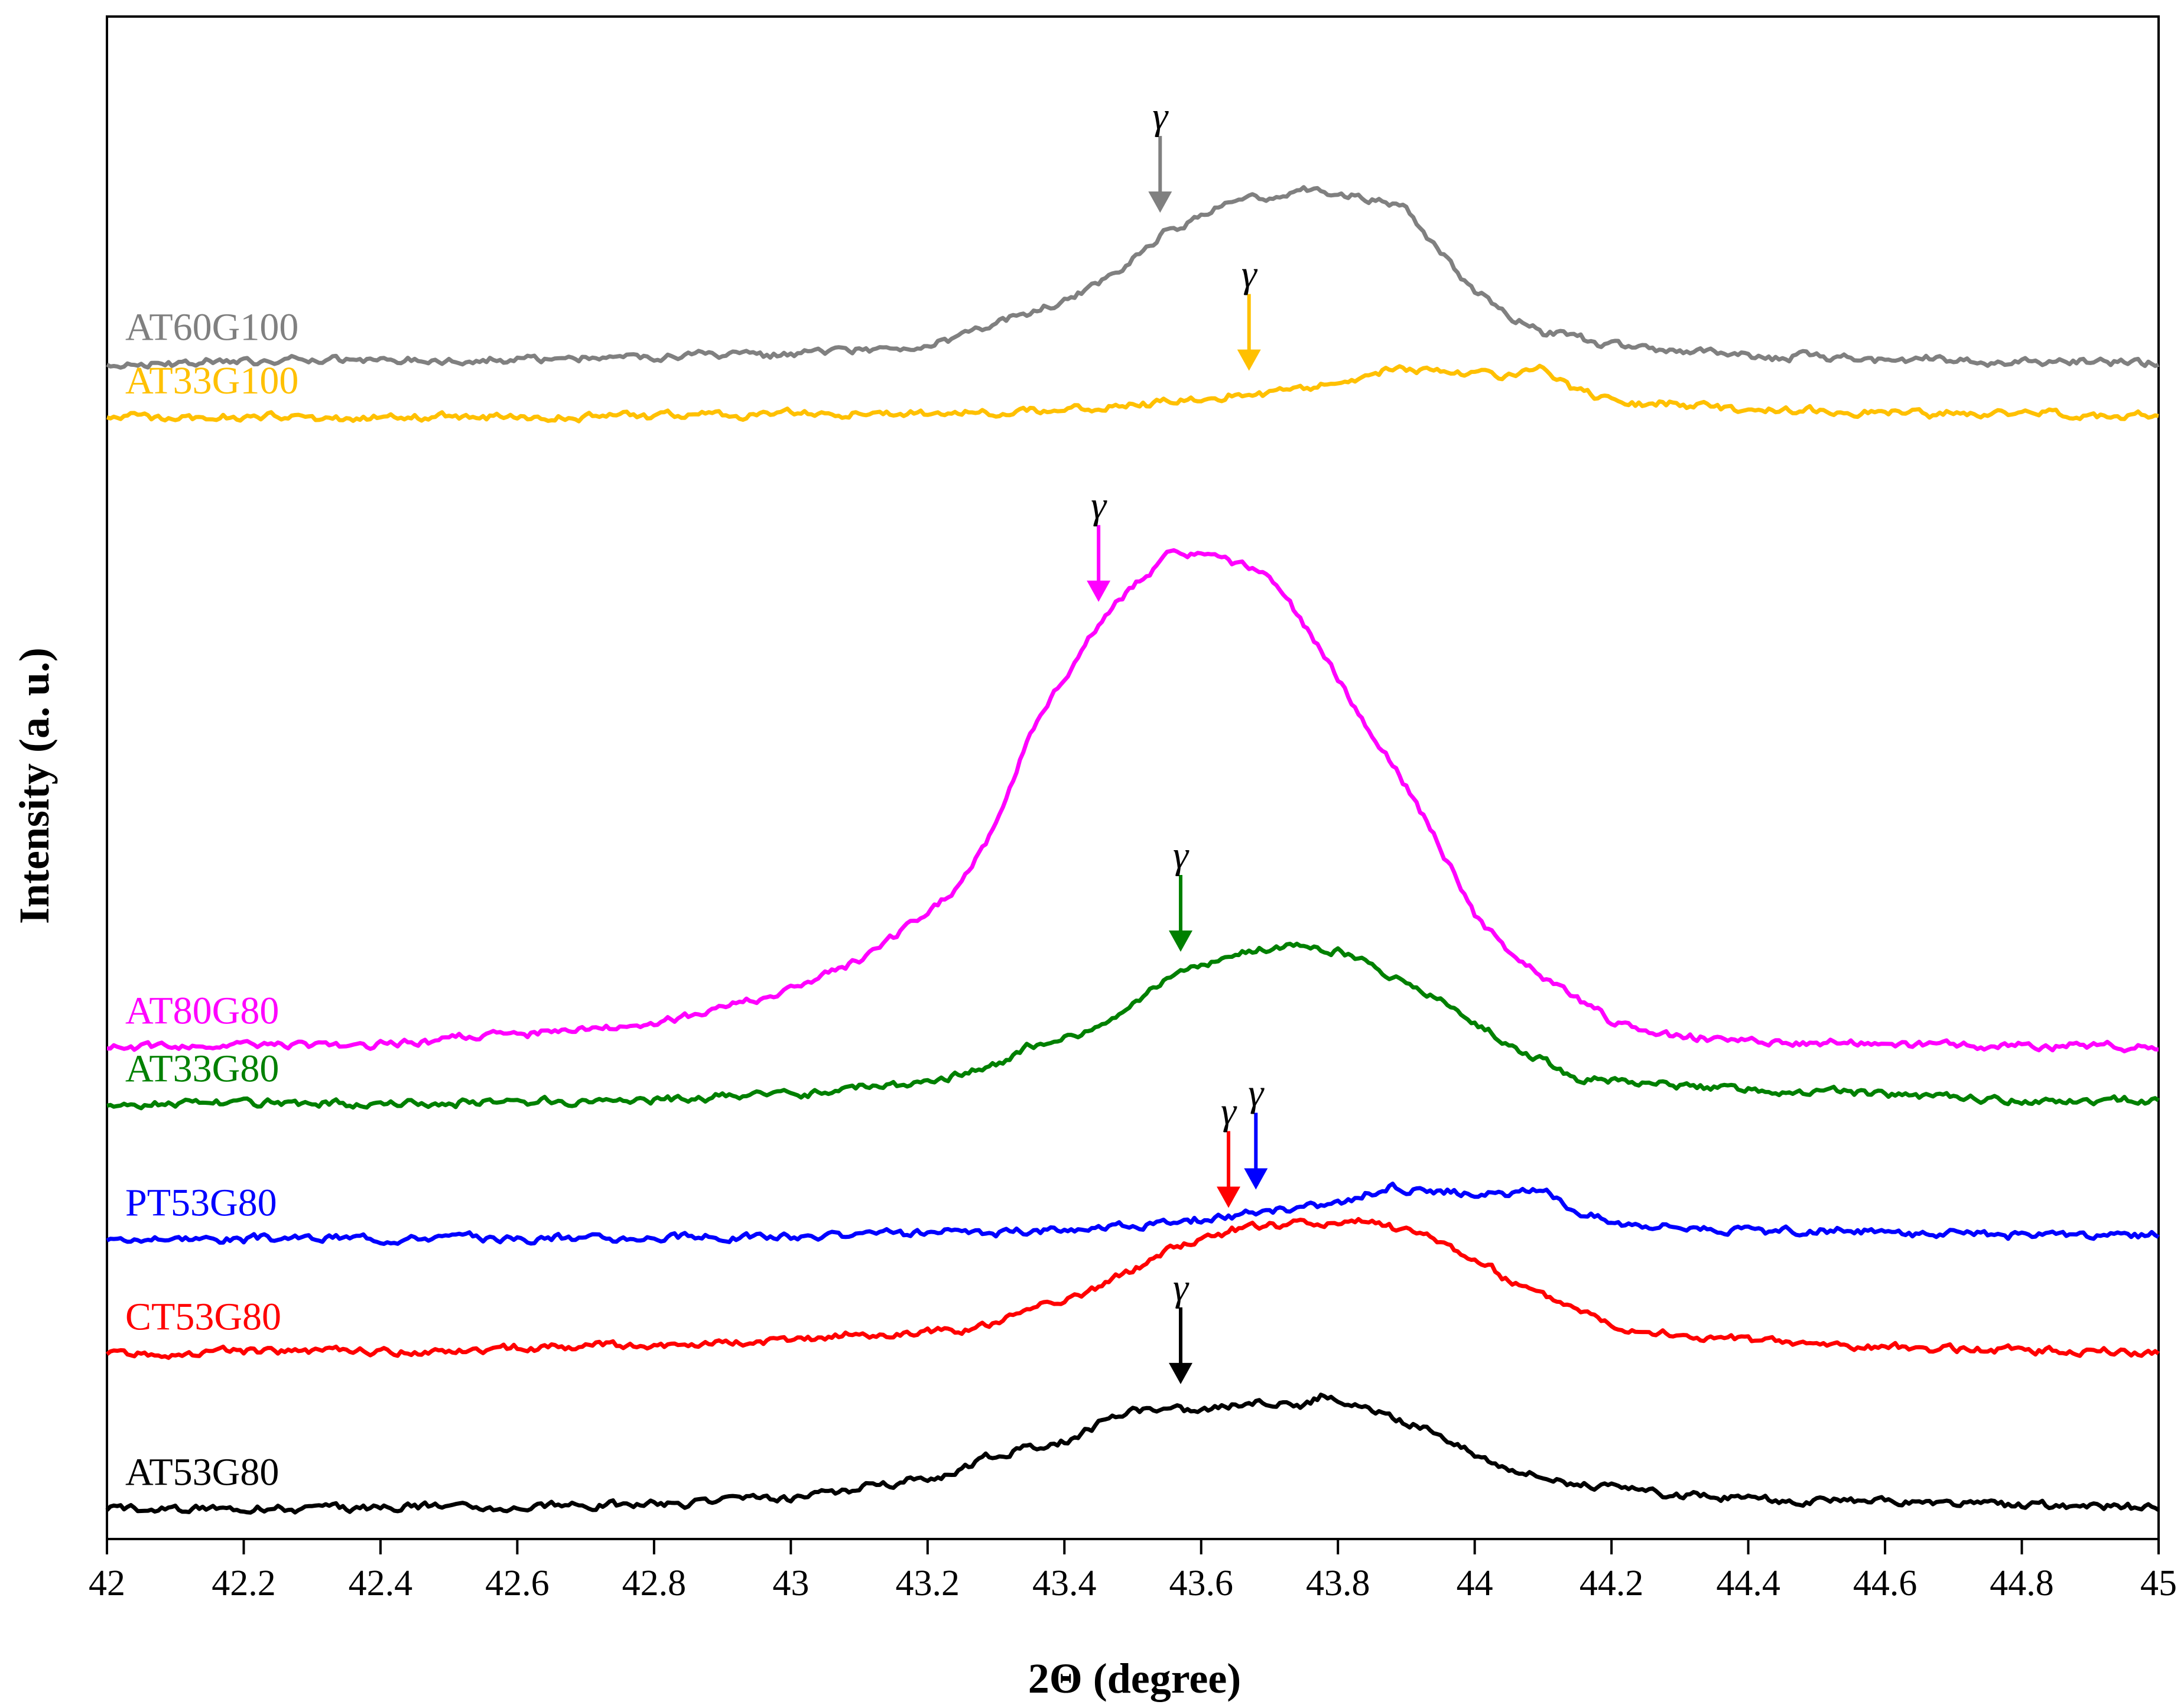 The image size is (2184, 1708). What do you see at coordinates (107, 1583) in the screenshot?
I see `x-tick-label: 42` at bounding box center [107, 1583].